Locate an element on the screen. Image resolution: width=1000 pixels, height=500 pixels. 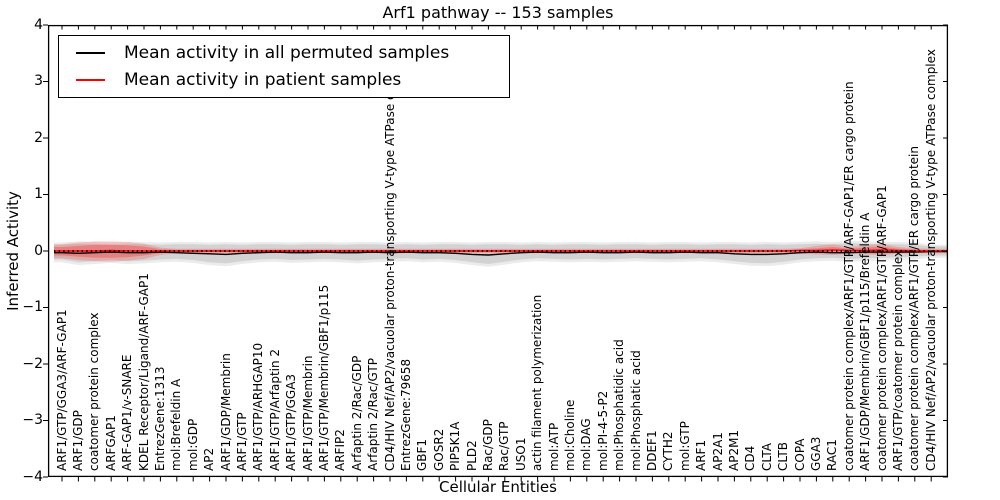
x-tick-label: CLTB is located at coordinates (783, 456).